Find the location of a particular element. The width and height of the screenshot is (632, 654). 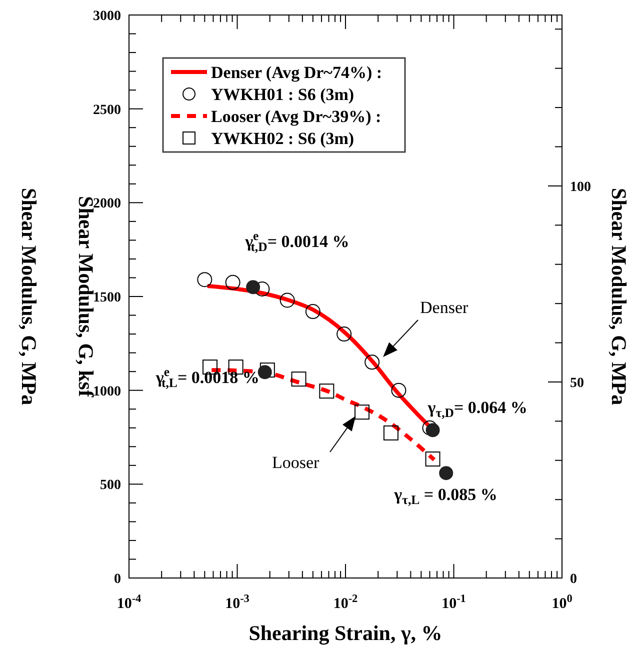

annotation: γ$_{τ,D}$= 0.064 % is located at coordinates (477, 409).